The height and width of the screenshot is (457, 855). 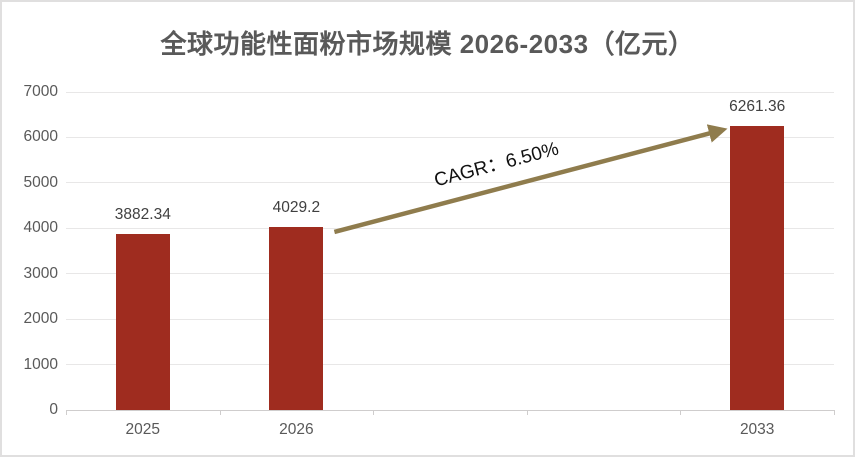 What do you see at coordinates (40, 364) in the screenshot?
I see `y-axis-tick-label: 1000` at bounding box center [40, 364].